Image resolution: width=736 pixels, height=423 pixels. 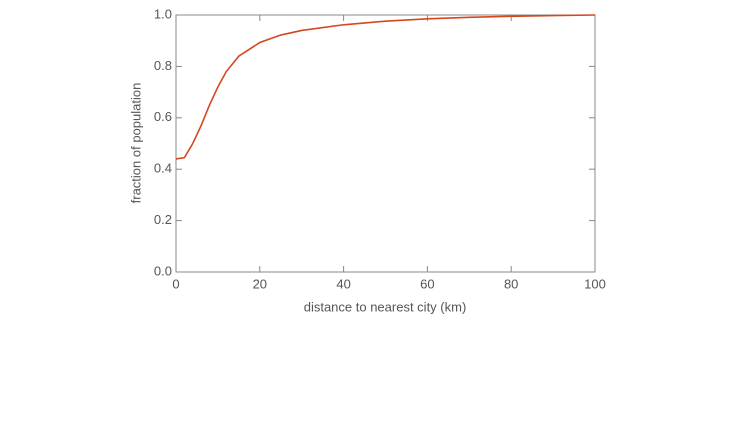 I want to click on x-tick-label: 100, so click(x=595, y=283).